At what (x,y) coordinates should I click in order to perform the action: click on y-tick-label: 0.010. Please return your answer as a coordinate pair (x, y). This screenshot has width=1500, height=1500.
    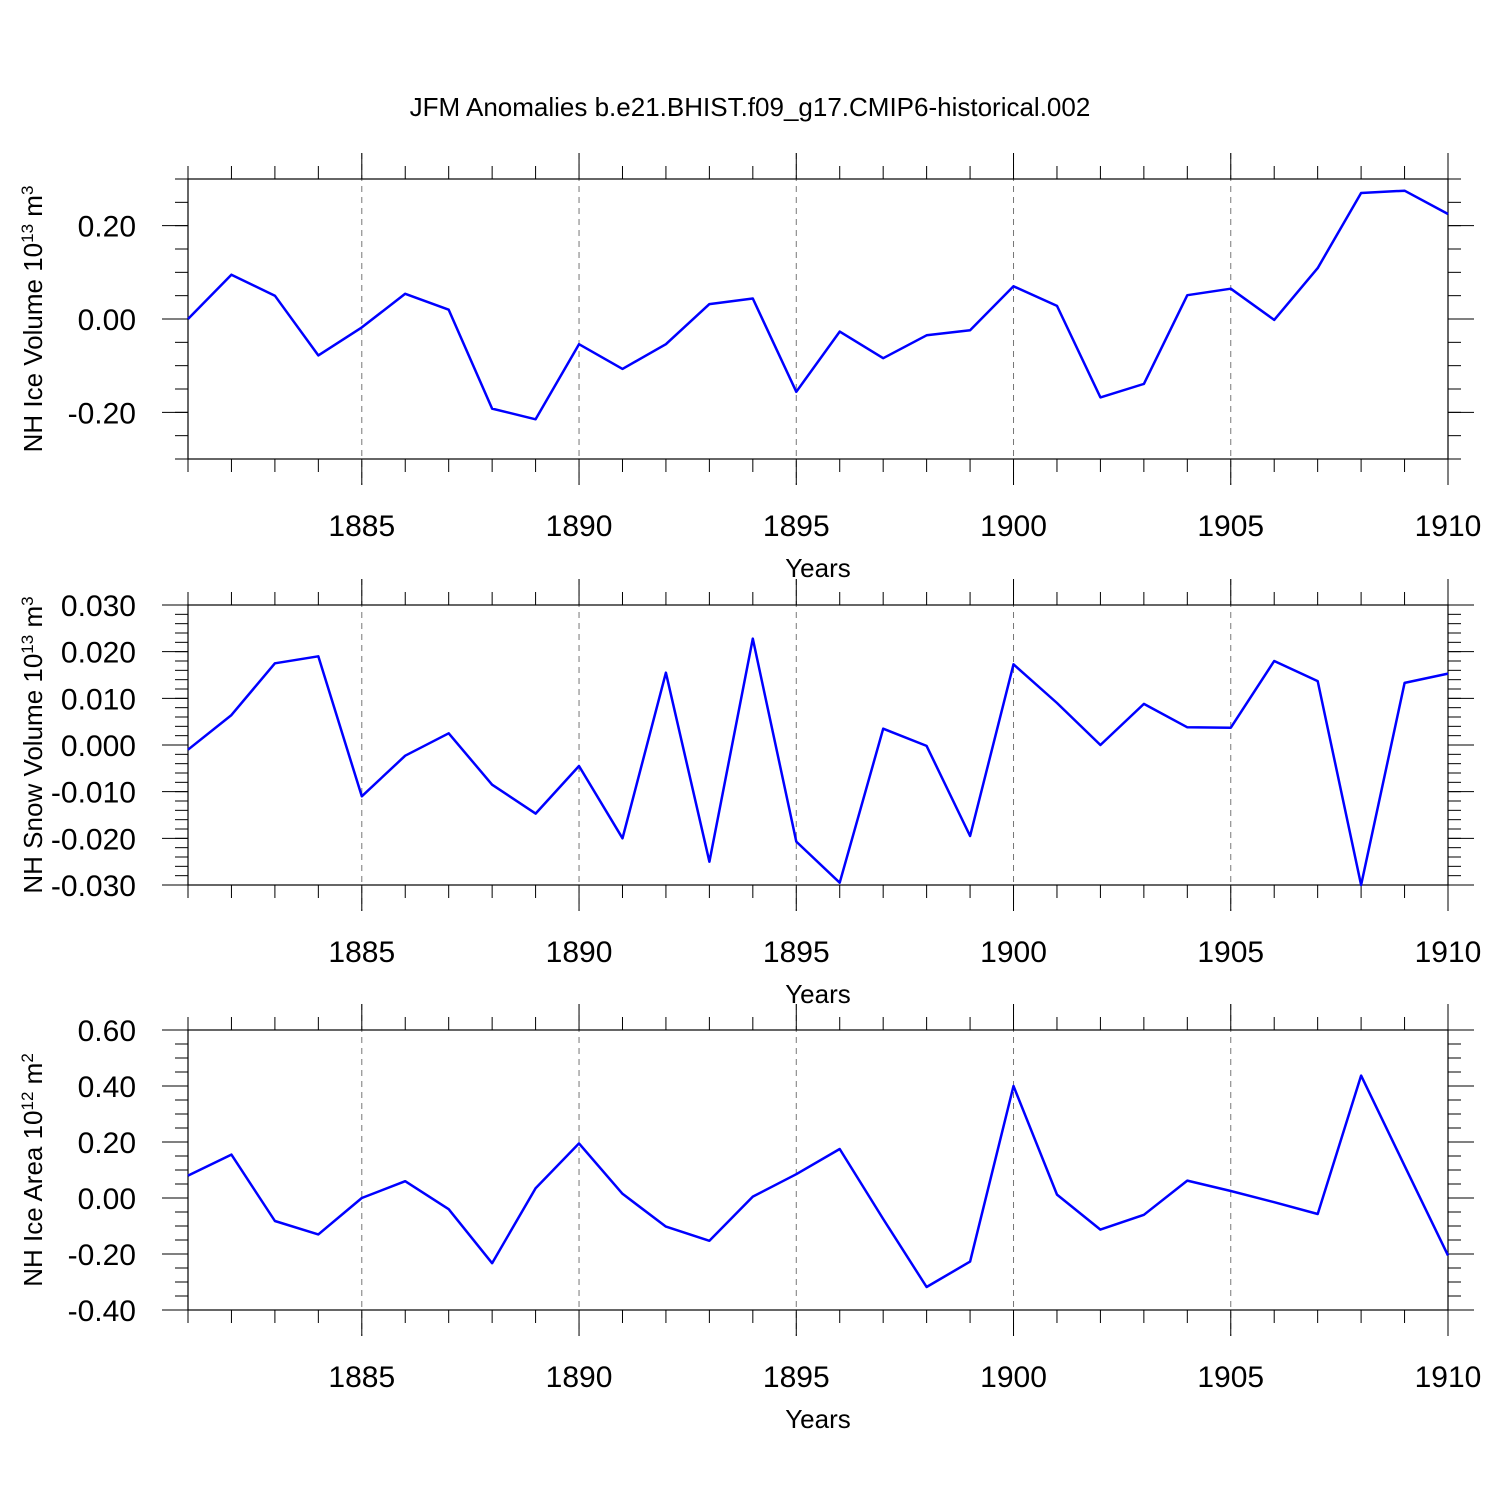
    Looking at the image, I should click on (98, 699).